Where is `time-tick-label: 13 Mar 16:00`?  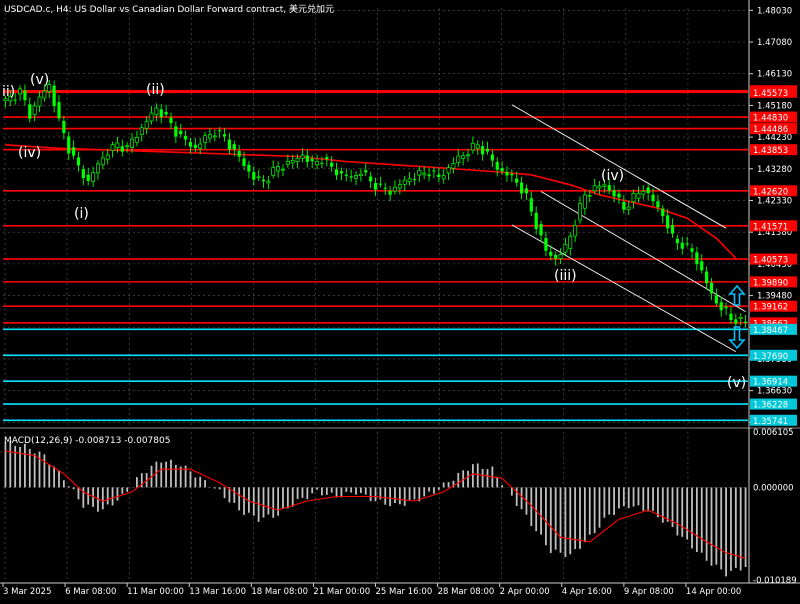 time-tick-label: 13 Mar 16:00 is located at coordinates (217, 592).